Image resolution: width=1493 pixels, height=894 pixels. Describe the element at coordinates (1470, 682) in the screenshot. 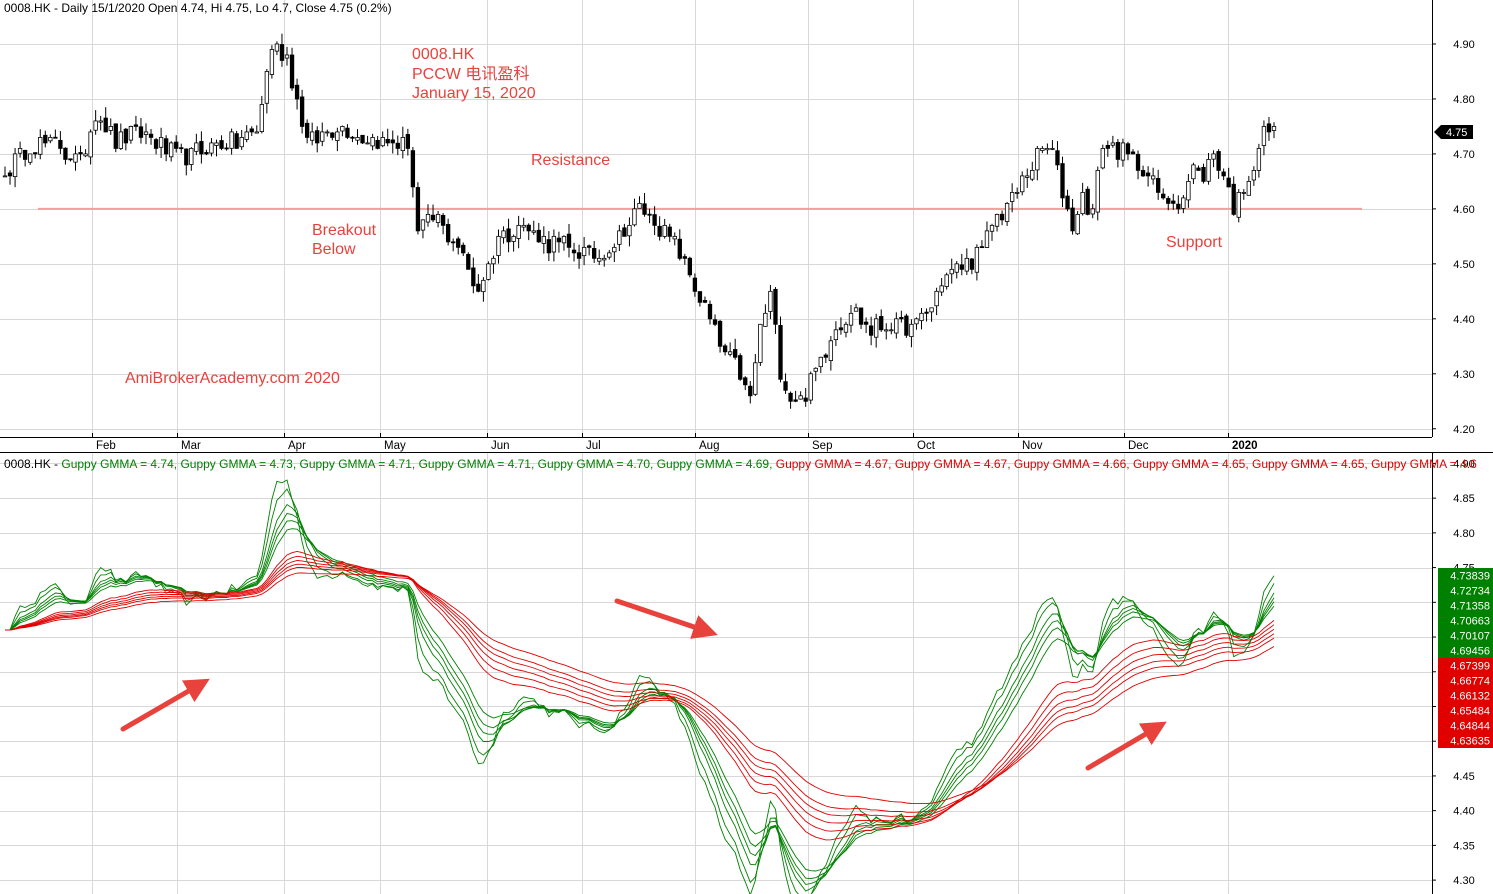

I see `gmma-tag-label-7: 4.66774` at that location.